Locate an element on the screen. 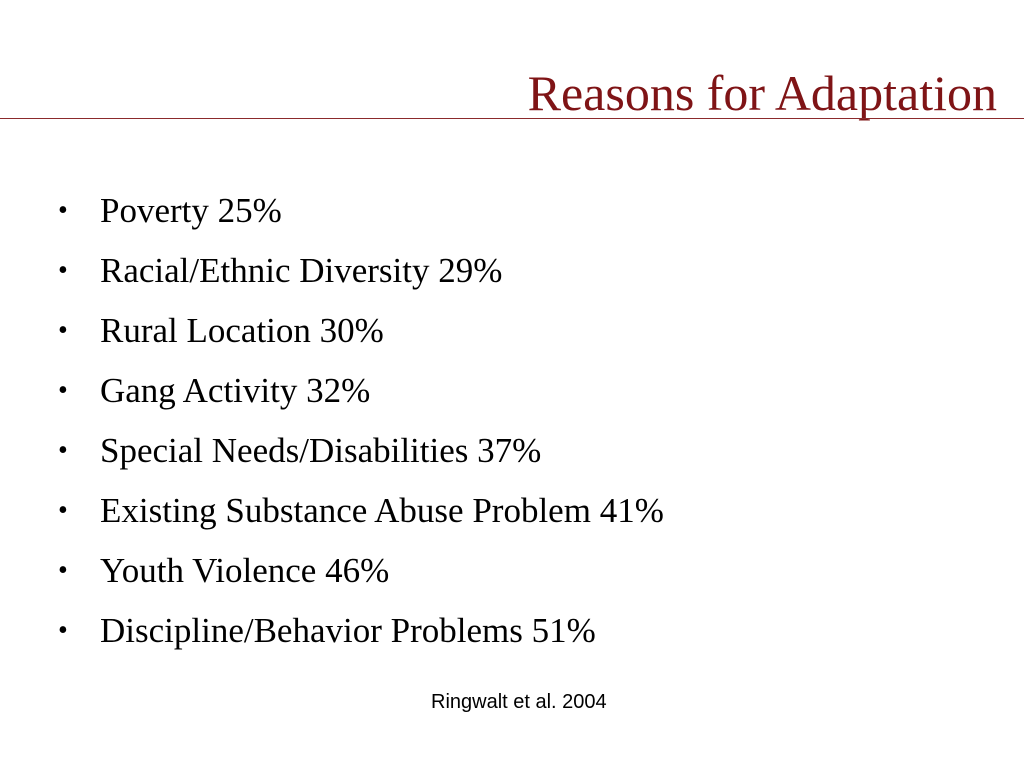 The height and width of the screenshot is (768, 1024). list-item: • Existing Substance Abuse Problem 41% is located at coordinates (361, 516).